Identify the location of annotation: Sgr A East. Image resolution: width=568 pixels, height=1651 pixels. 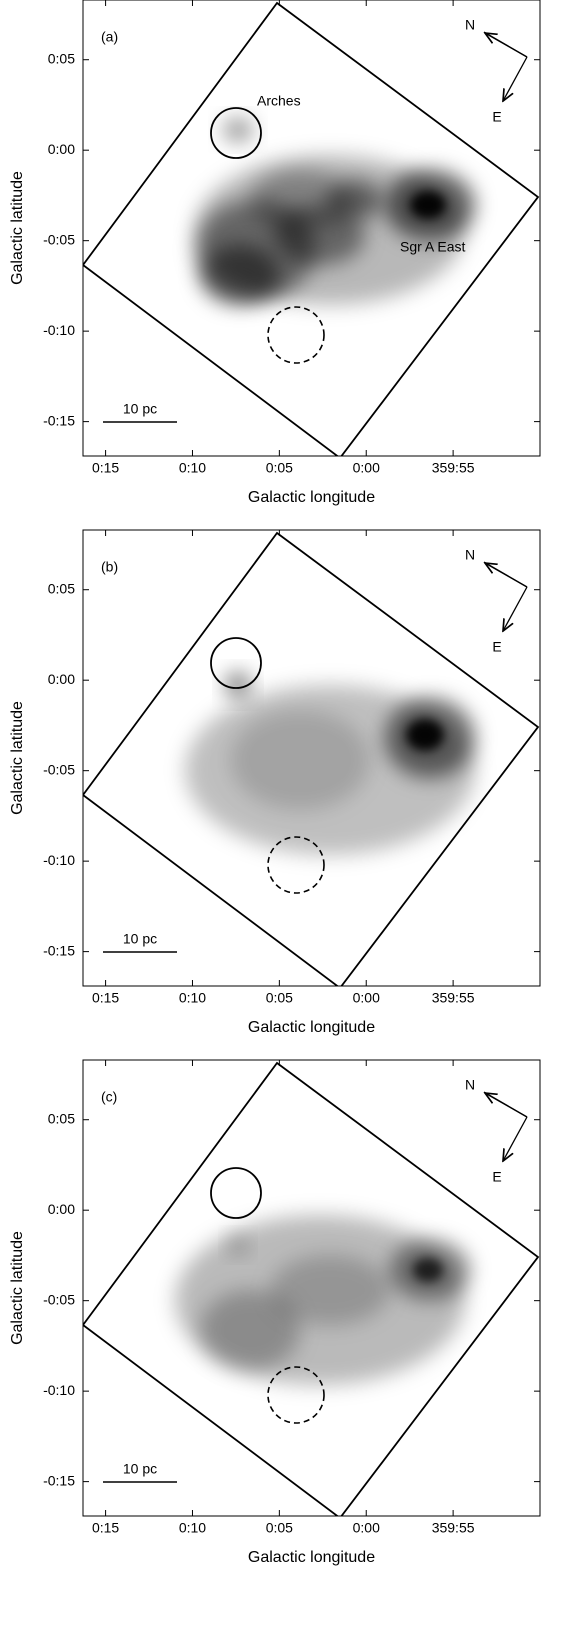
(432, 247).